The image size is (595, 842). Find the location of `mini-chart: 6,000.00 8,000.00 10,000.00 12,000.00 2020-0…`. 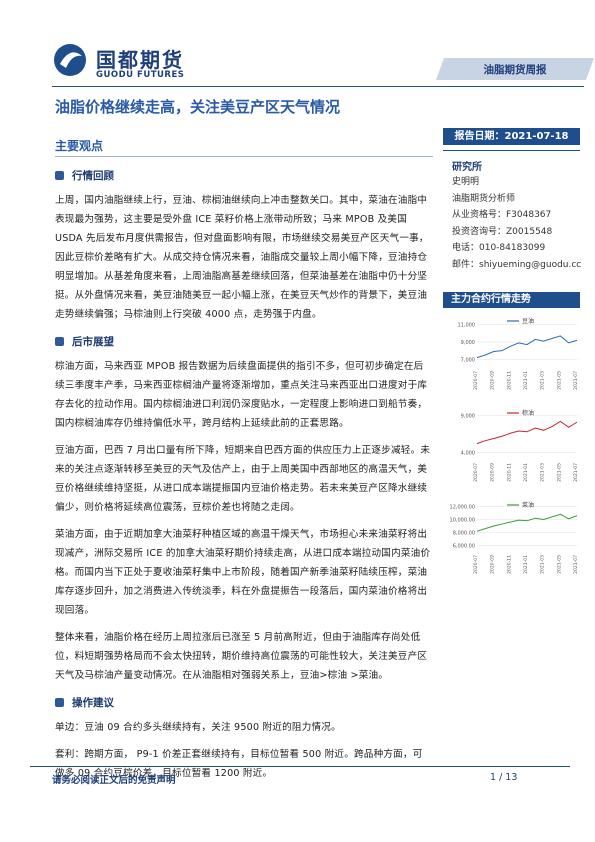

mini-chart: 6,000.00 8,000.00 10,000.00 12,000.00 2020-0… is located at coordinates (514, 537).